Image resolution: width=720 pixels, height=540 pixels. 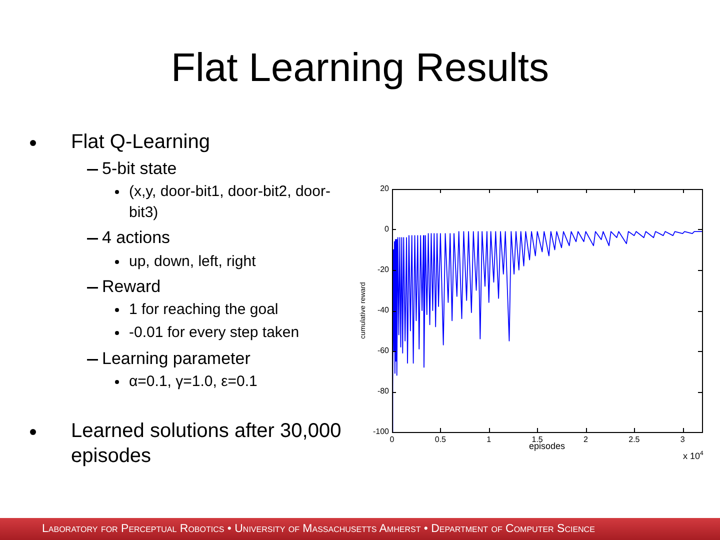 What do you see at coordinates (383, 391) in the screenshot?
I see `y-tick-label: -80` at bounding box center [383, 391].